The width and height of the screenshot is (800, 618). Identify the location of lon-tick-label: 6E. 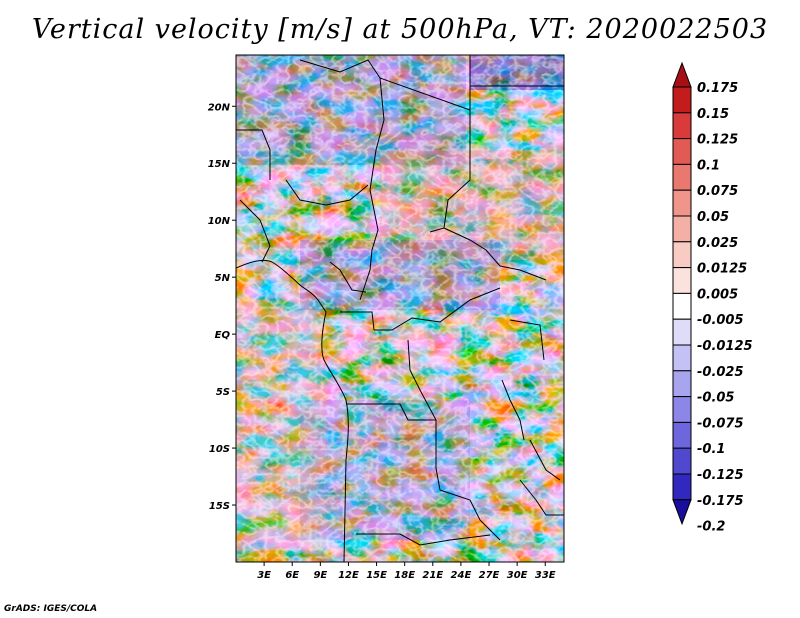
(292, 575).